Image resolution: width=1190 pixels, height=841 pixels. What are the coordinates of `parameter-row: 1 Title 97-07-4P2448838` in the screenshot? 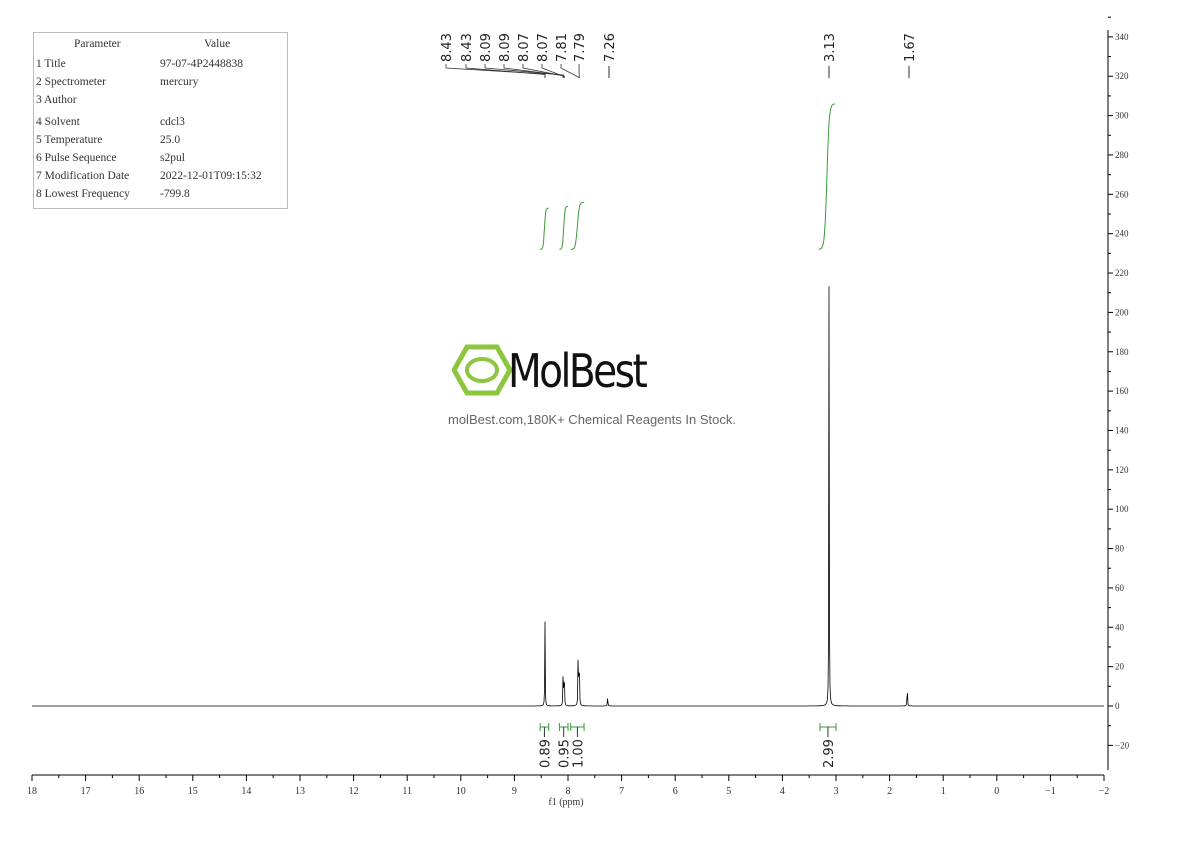 It's located at (160, 64).